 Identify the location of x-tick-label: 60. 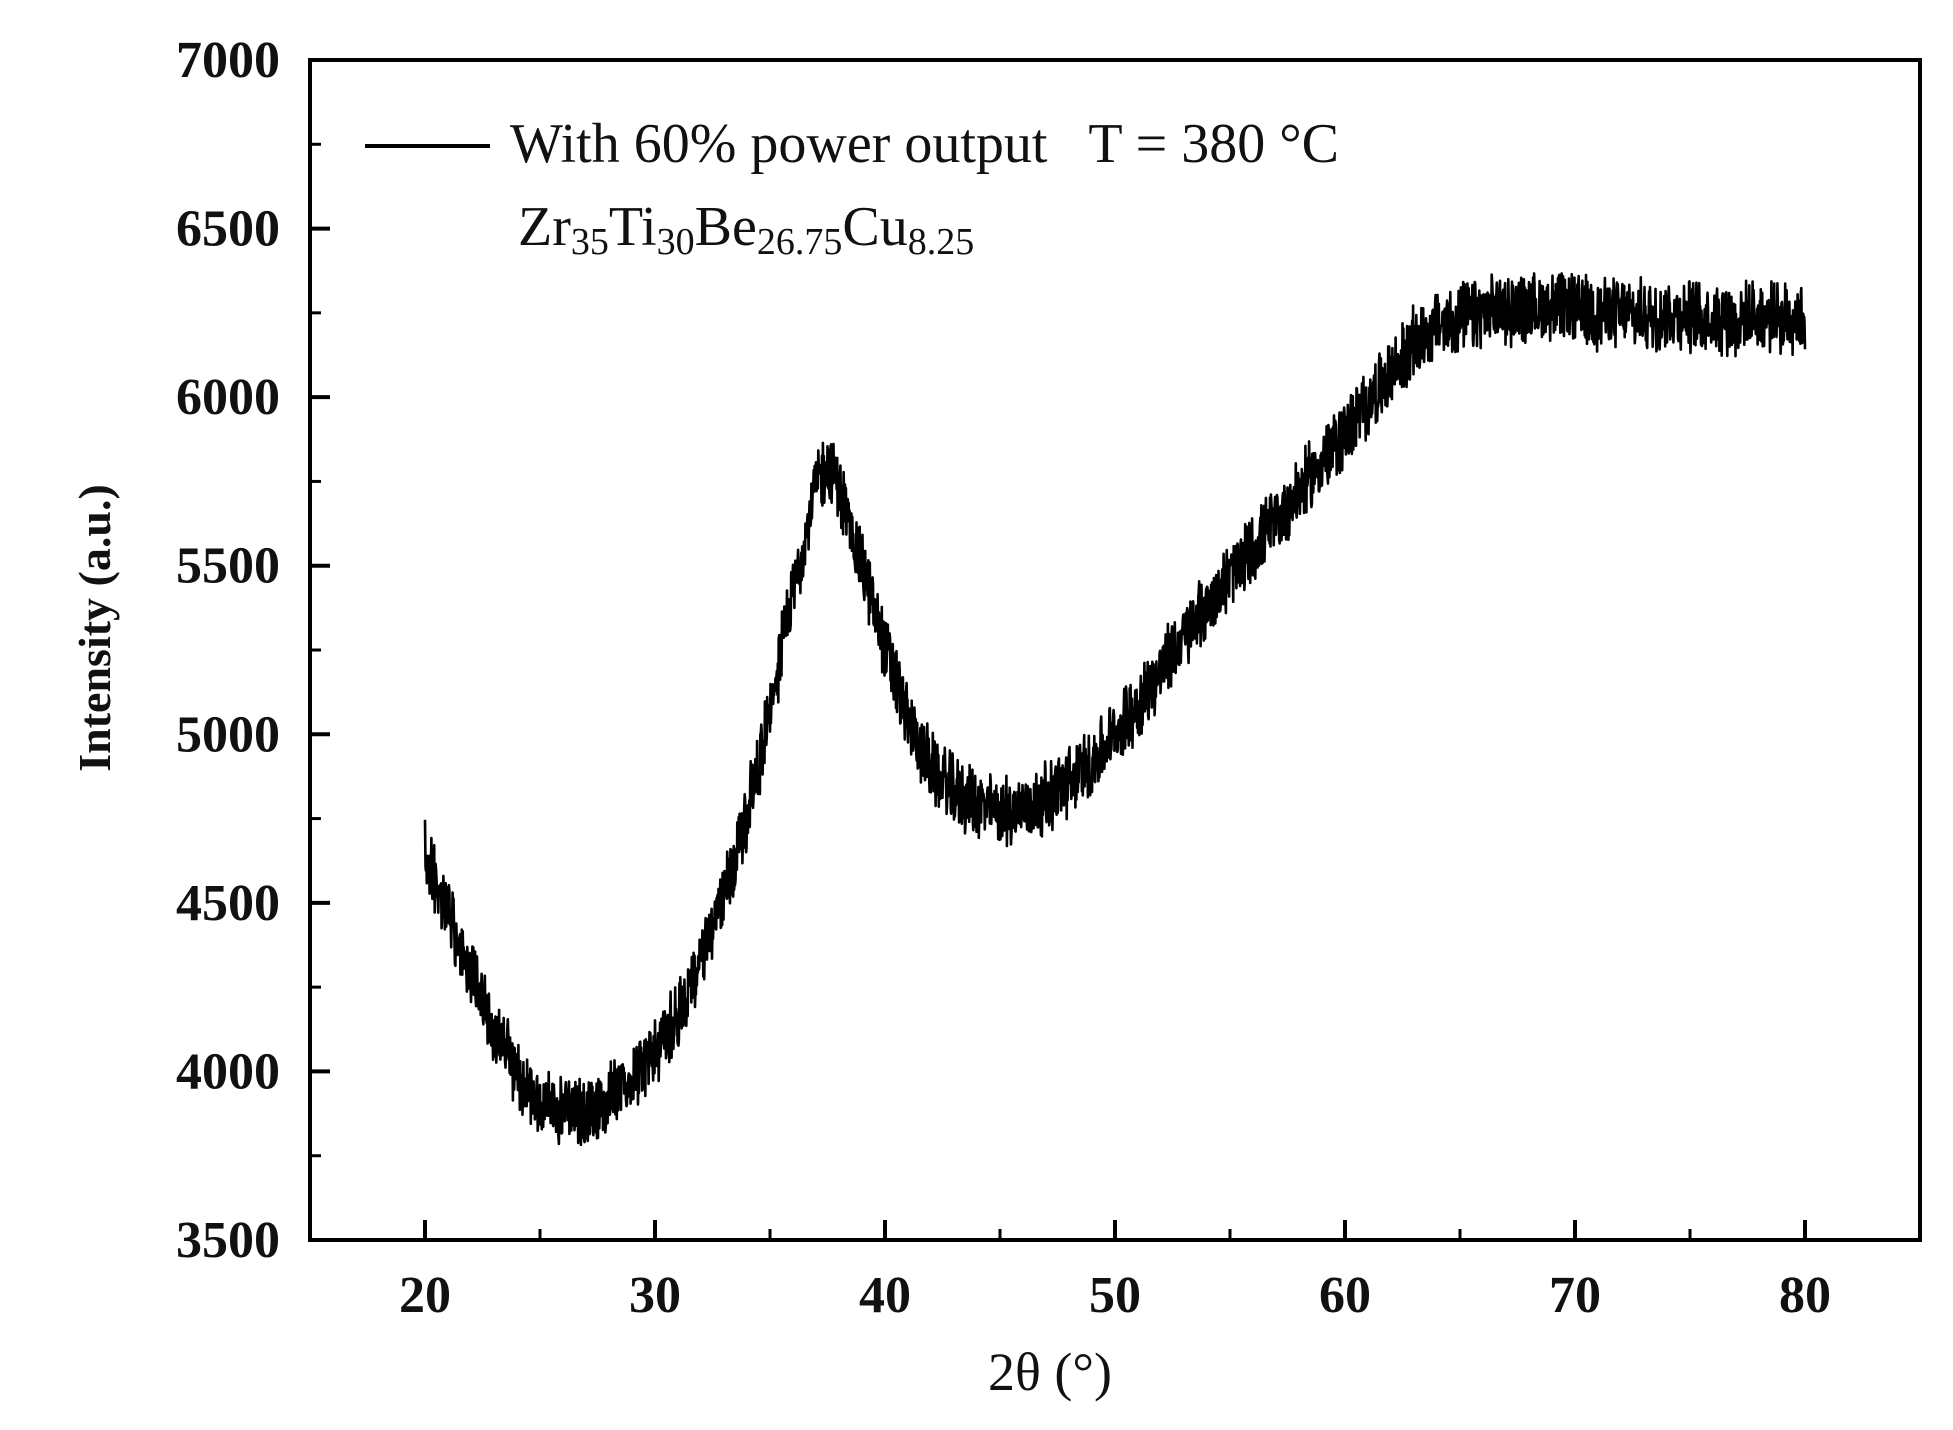
(1345, 1295).